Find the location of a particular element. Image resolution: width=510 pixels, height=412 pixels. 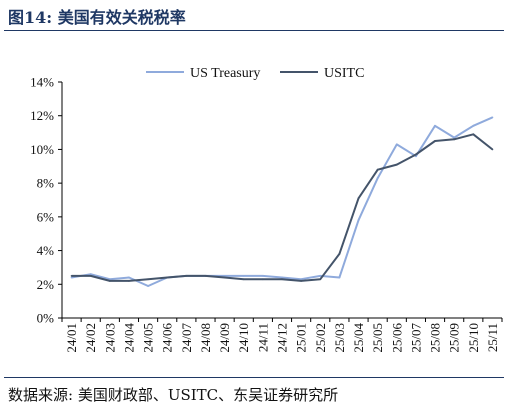

y-tick-label: 14% is located at coordinates (42, 82).